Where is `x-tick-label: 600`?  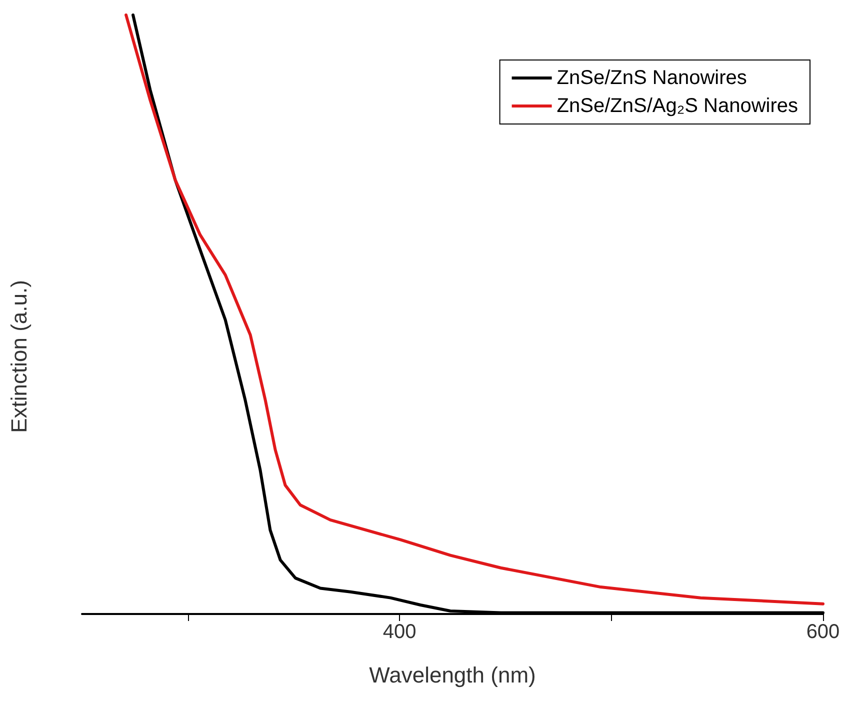
x-tick-label: 600 is located at coordinates (823, 632).